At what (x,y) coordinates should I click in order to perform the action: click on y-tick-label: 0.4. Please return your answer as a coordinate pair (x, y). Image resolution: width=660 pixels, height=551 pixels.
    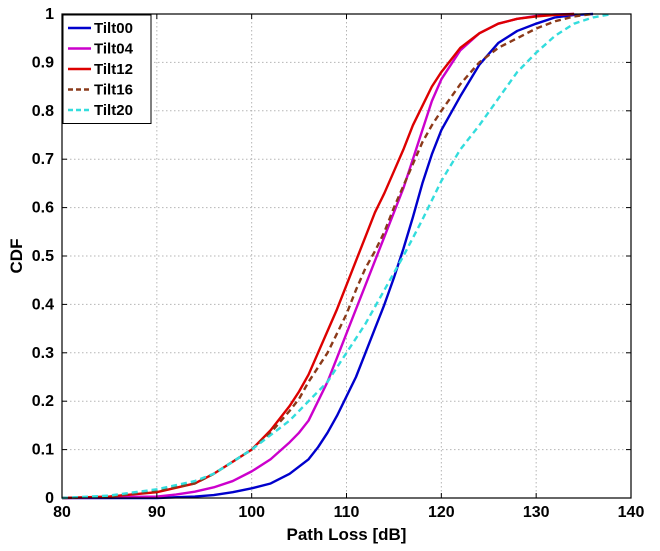
    Looking at the image, I should click on (43, 304).